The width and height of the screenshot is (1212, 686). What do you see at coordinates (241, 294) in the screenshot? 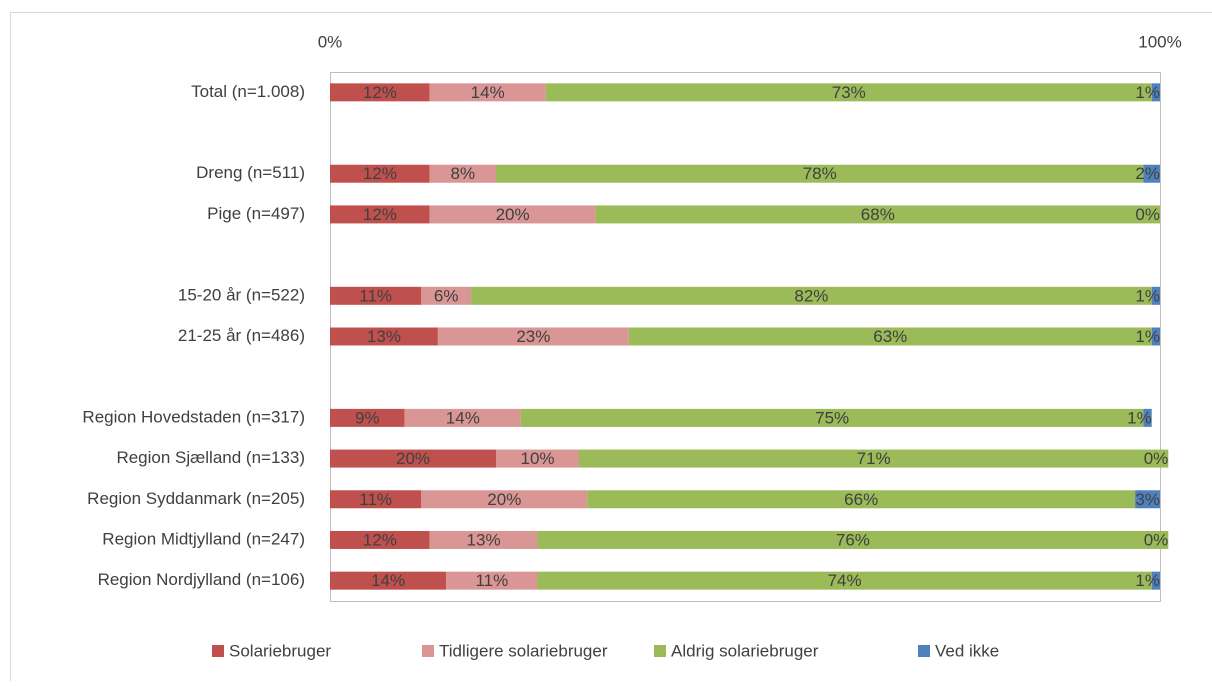
I see `y-tick-label: 15-20 år (n=522)` at bounding box center [241, 294].